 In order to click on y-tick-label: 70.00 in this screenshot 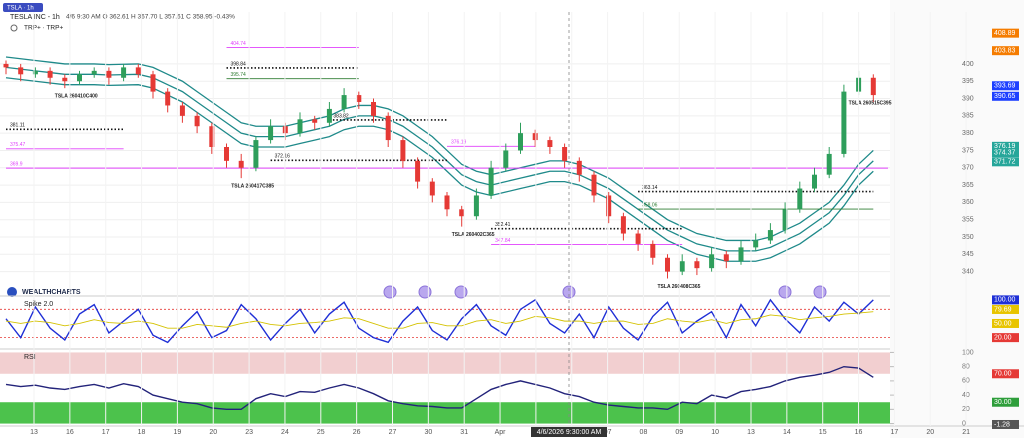, I will do `click(1003, 374)`.